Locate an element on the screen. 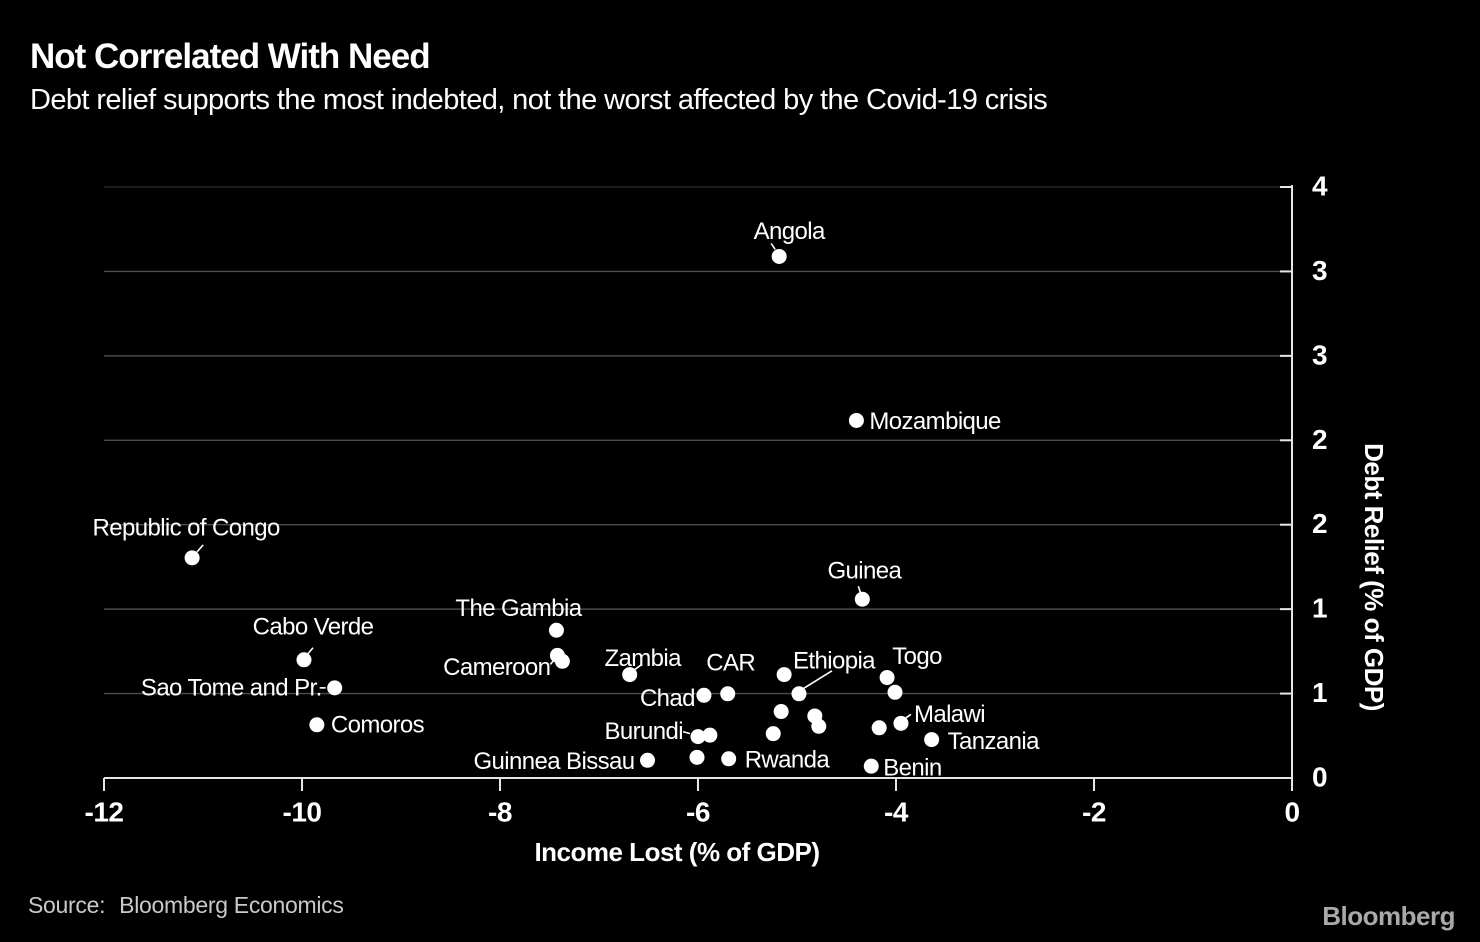  point-label: CAR is located at coordinates (730, 662).